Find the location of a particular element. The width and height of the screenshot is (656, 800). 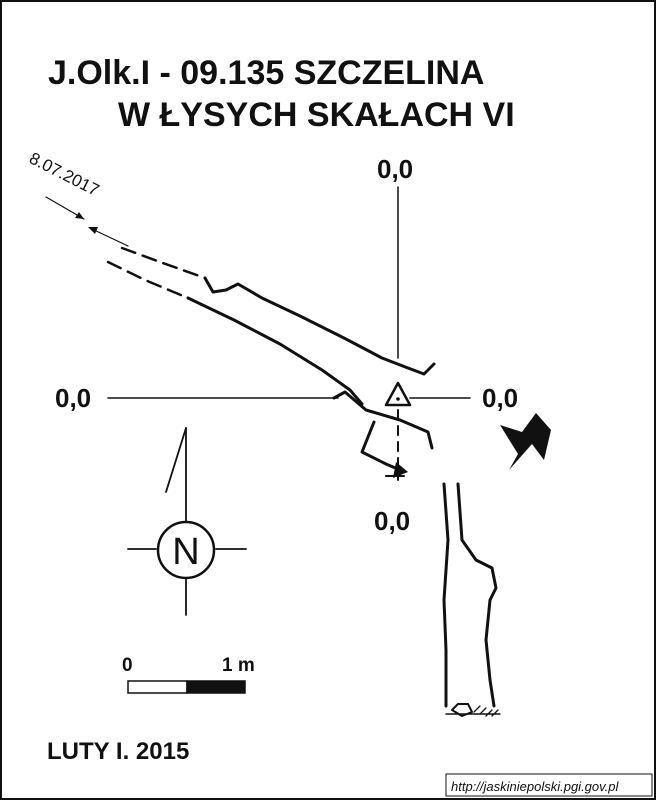

passage-continuation-pointer is located at coordinates (110, 237).